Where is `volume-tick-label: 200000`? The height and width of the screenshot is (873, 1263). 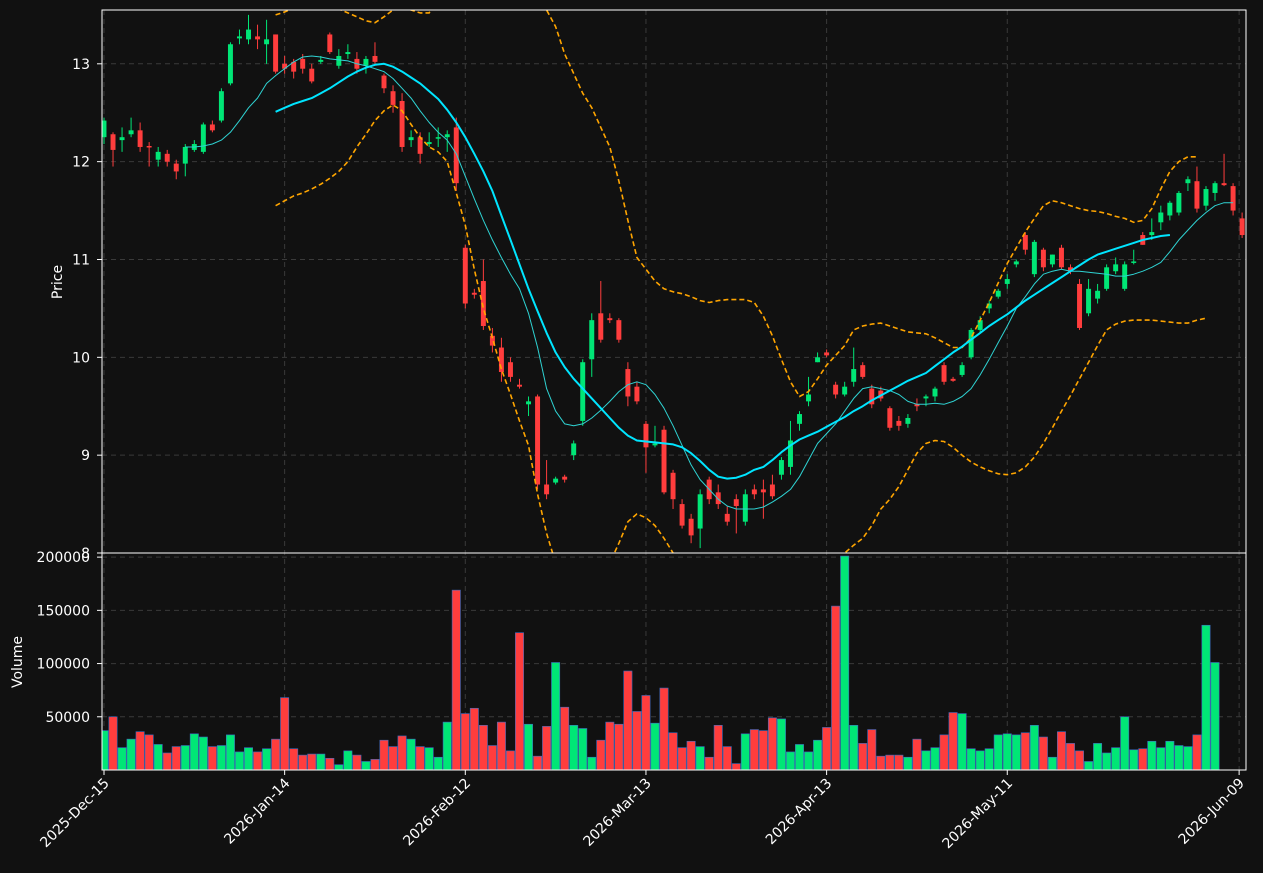
volume-tick-label: 200000 is located at coordinates (63, 558).